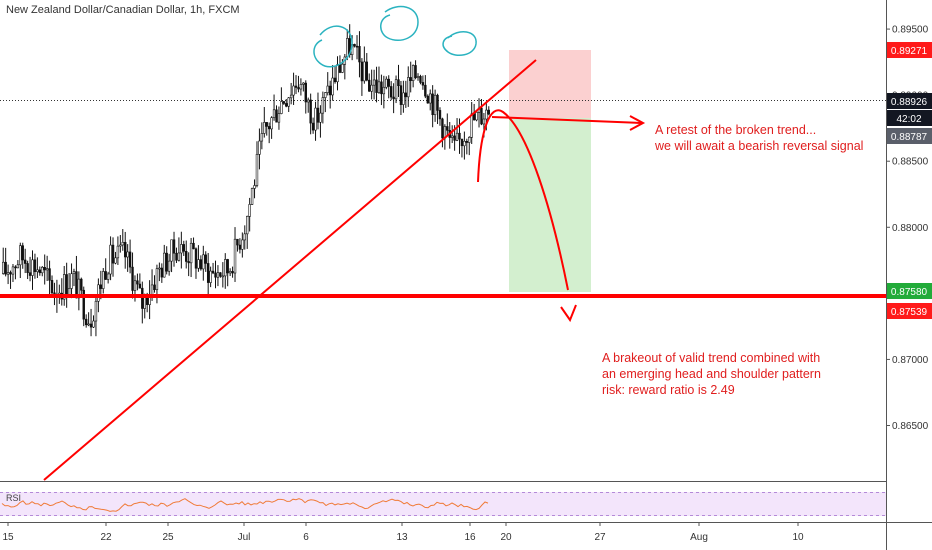 The width and height of the screenshot is (932, 550). What do you see at coordinates (244, 537) in the screenshot?
I see `x-tick-label: Jul` at bounding box center [244, 537].